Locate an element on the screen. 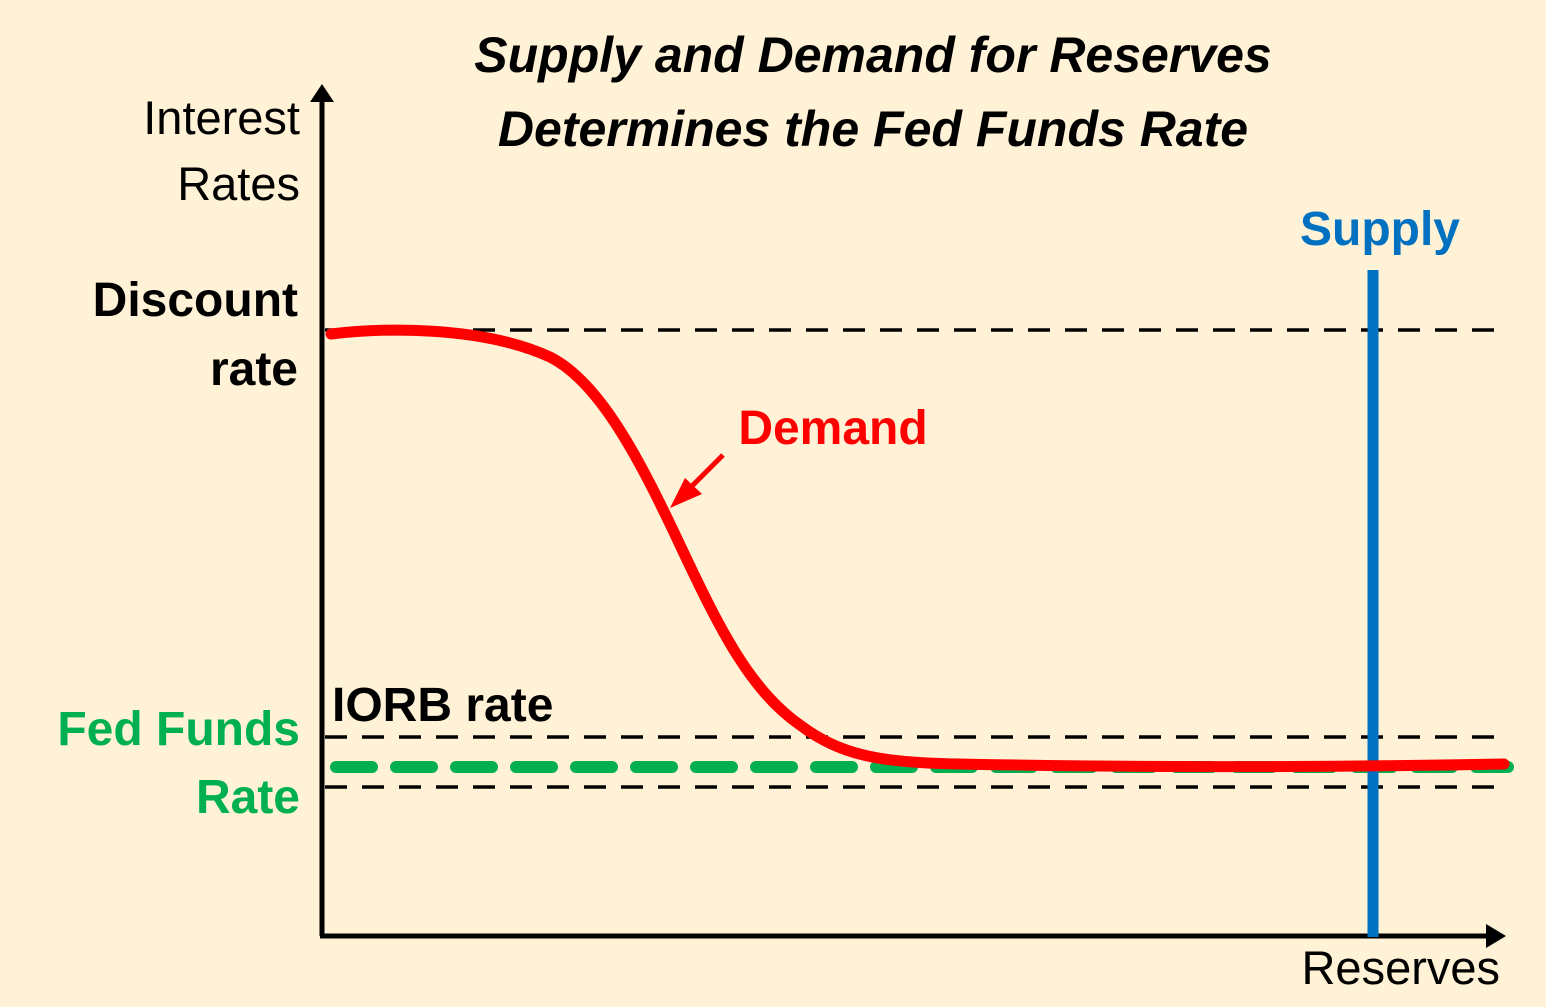  discount-rate-label-line1: Discount is located at coordinates (195, 300).